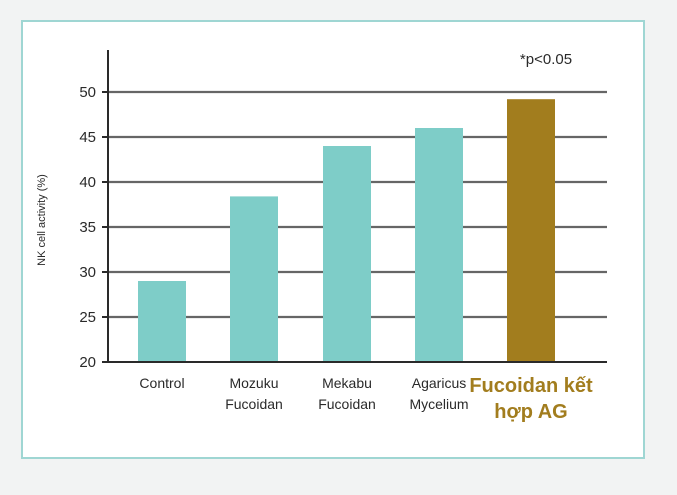 This screenshot has height=495, width=677. What do you see at coordinates (531, 230) in the screenshot?
I see `bar-highlight` at bounding box center [531, 230].